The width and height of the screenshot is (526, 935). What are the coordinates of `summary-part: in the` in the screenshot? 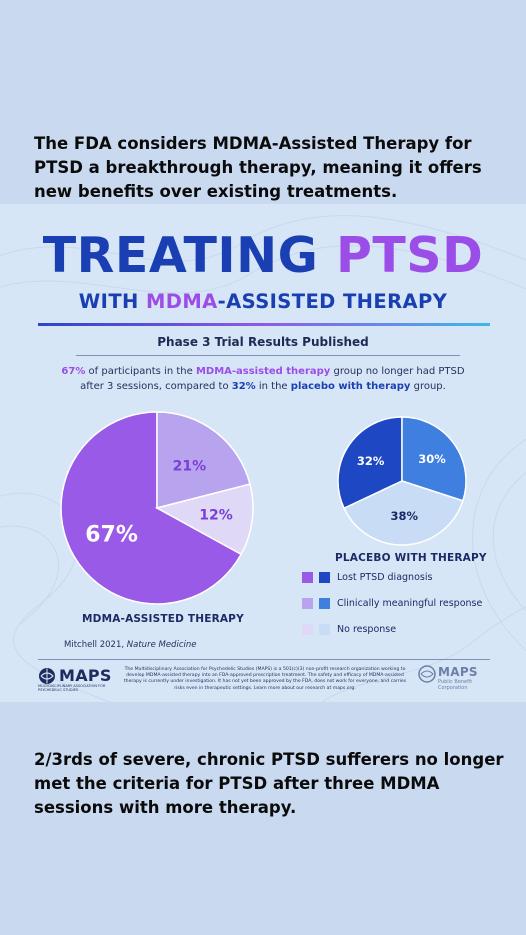 It's located at (273, 386).